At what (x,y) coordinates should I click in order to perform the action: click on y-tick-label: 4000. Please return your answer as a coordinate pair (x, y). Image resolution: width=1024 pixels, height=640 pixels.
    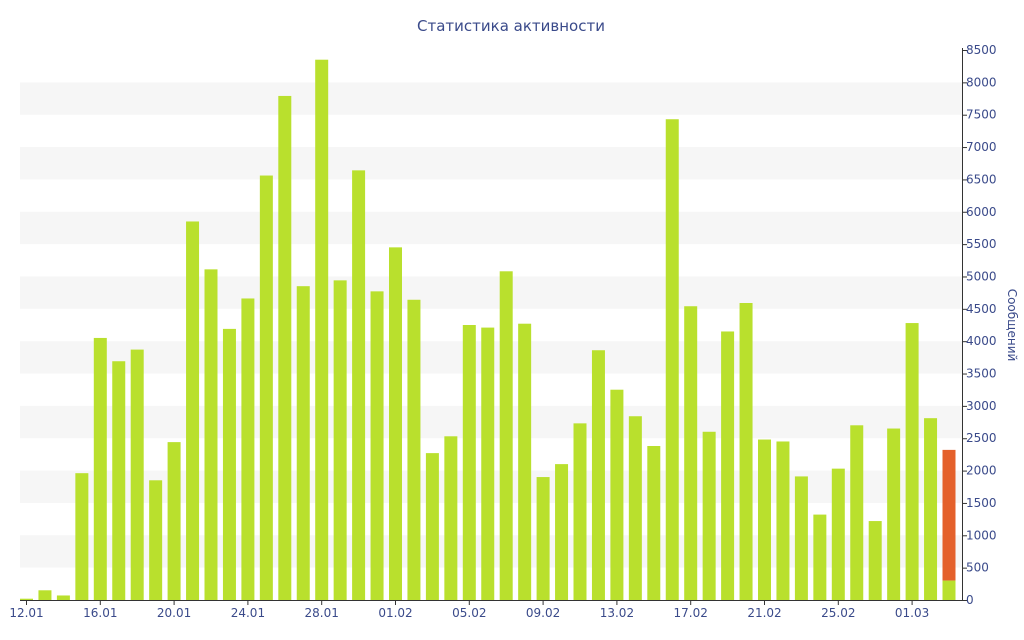
    Looking at the image, I should click on (981, 341).